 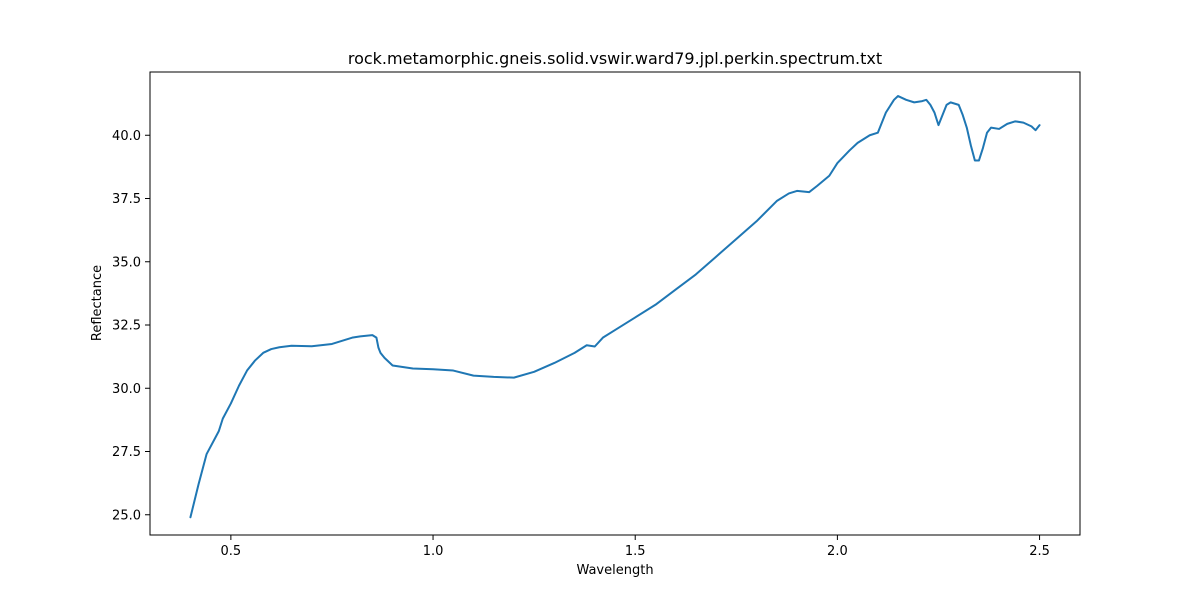 What do you see at coordinates (126, 515) in the screenshot?
I see `y-tick-label: 25.0` at bounding box center [126, 515].